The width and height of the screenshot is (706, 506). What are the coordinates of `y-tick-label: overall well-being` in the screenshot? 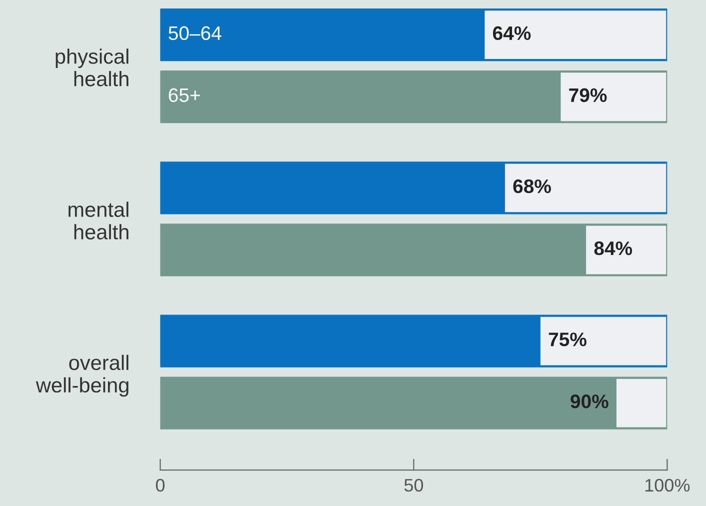 It's located at (82, 375).